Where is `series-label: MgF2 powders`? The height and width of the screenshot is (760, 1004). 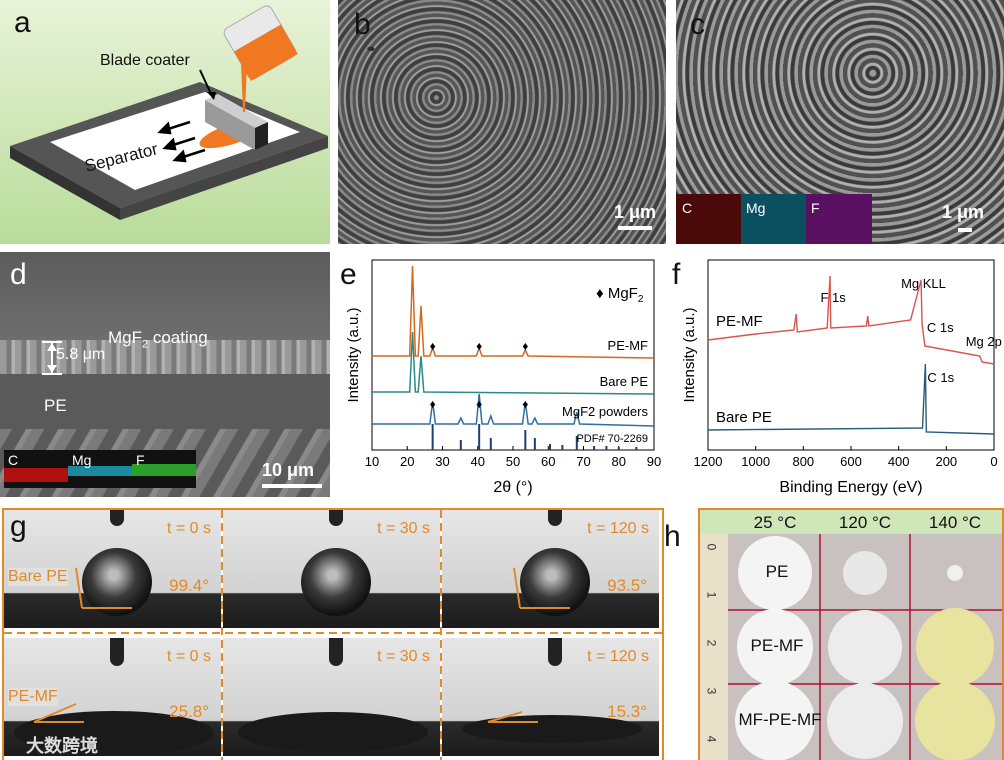 series-label: MgF2 powders is located at coordinates (605, 411).